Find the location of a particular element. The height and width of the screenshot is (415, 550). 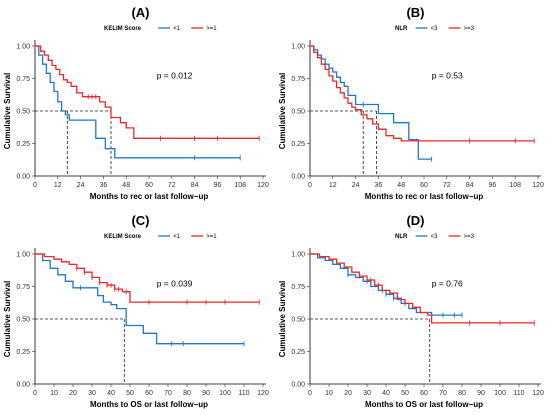

p-value-label: p = 0.76 is located at coordinates (447, 284).